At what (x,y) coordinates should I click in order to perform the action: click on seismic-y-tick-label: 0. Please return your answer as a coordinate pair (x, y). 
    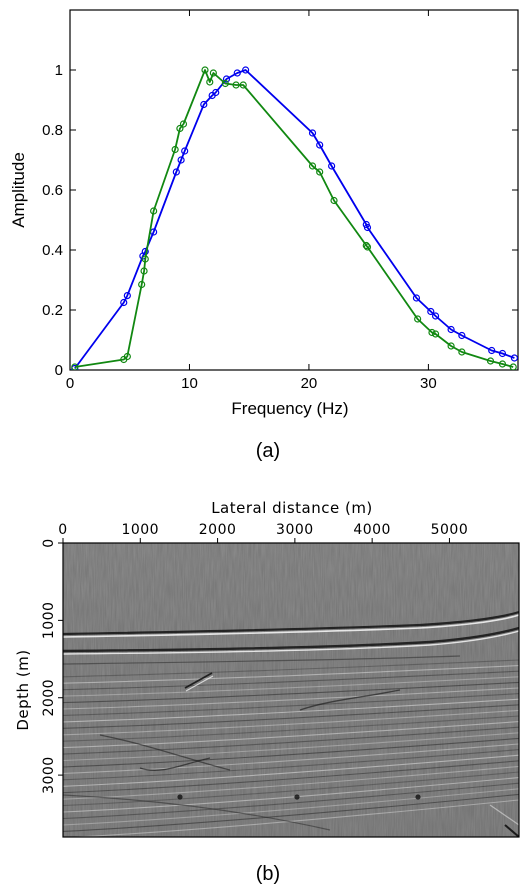
    Looking at the image, I should click on (49, 542).